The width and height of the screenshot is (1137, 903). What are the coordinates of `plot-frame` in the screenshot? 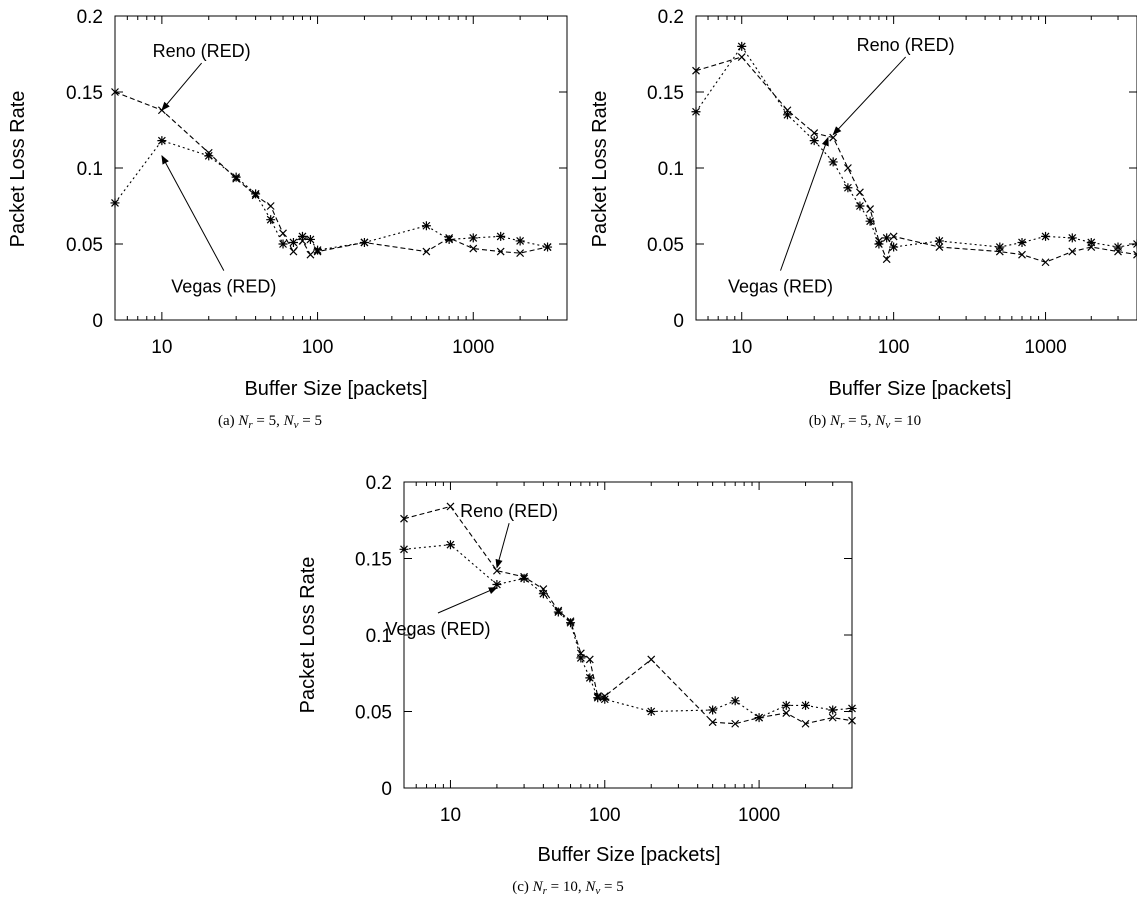 It's located at (916, 168).